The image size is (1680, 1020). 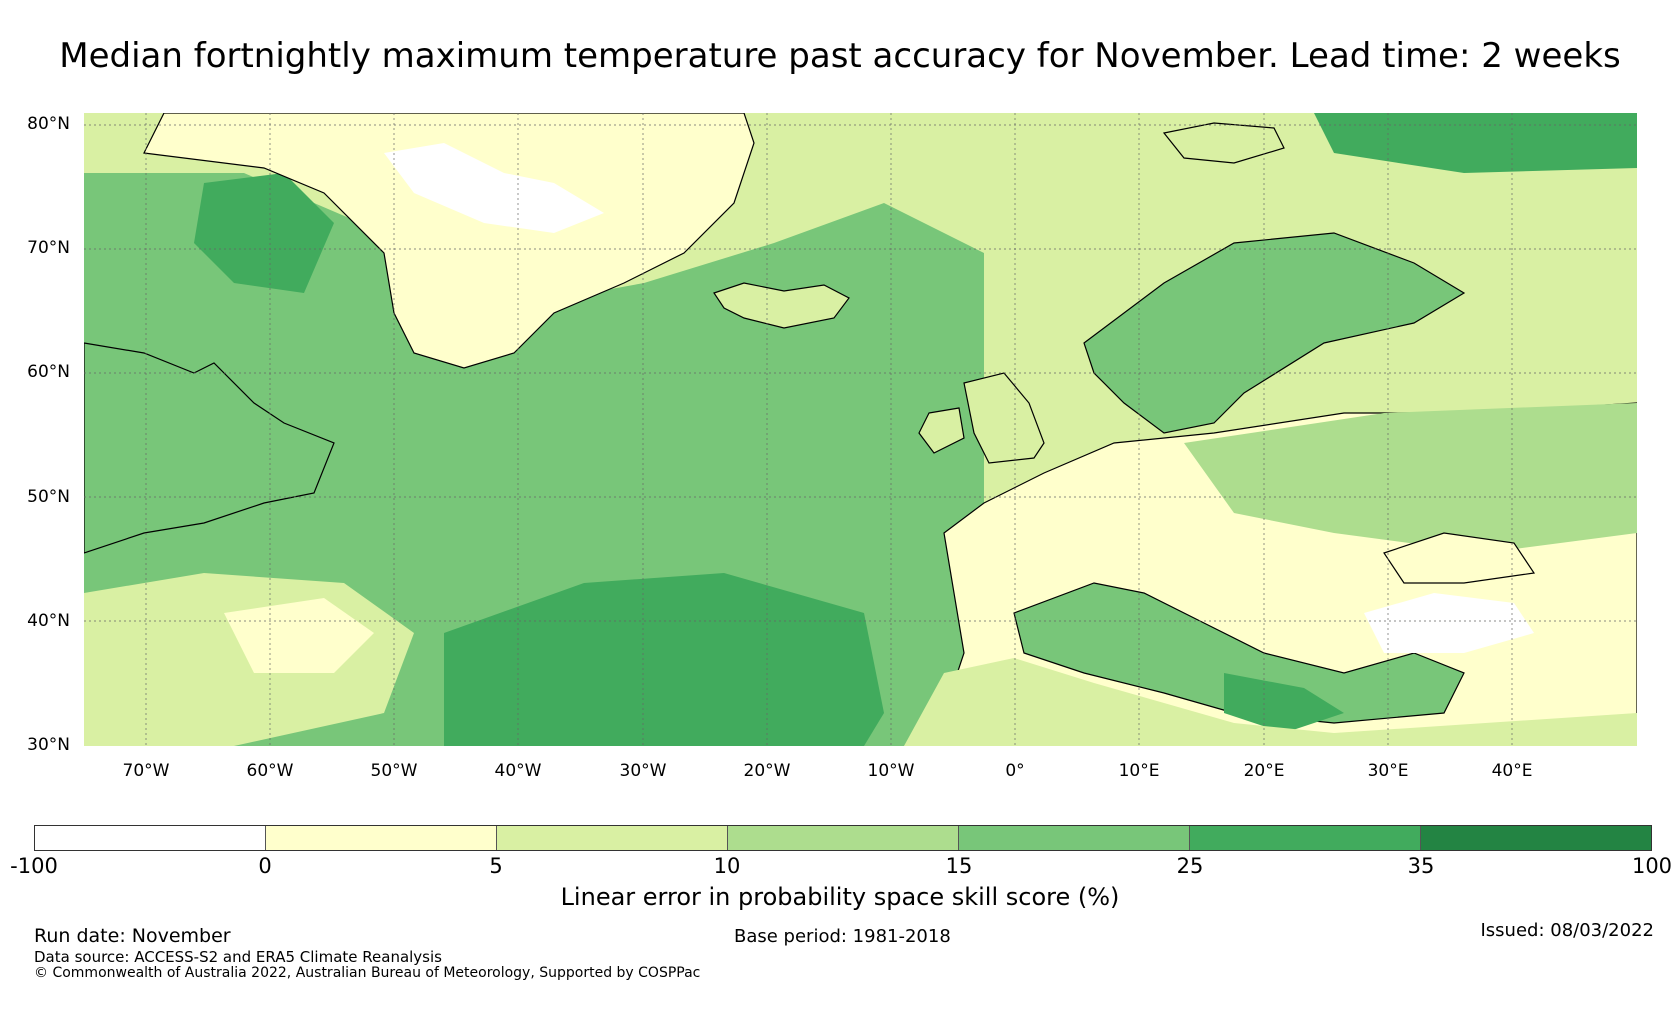 I want to click on region-mediterranean, so click(x=1239, y=653).